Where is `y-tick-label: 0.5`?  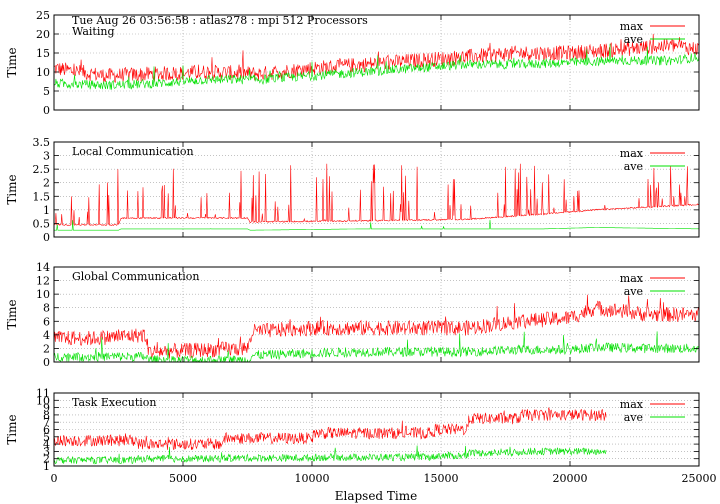
y-tick-label: 0.5 is located at coordinates (42, 223).